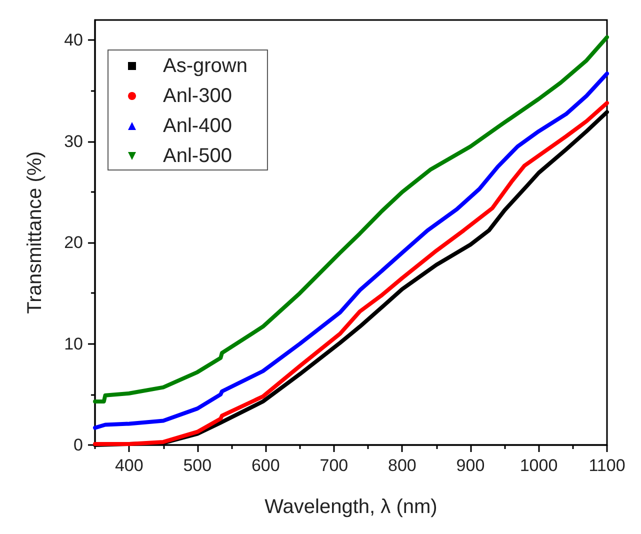 The image size is (641, 534). Describe the element at coordinates (470, 465) in the screenshot. I see `x-tick-label: 900` at that location.